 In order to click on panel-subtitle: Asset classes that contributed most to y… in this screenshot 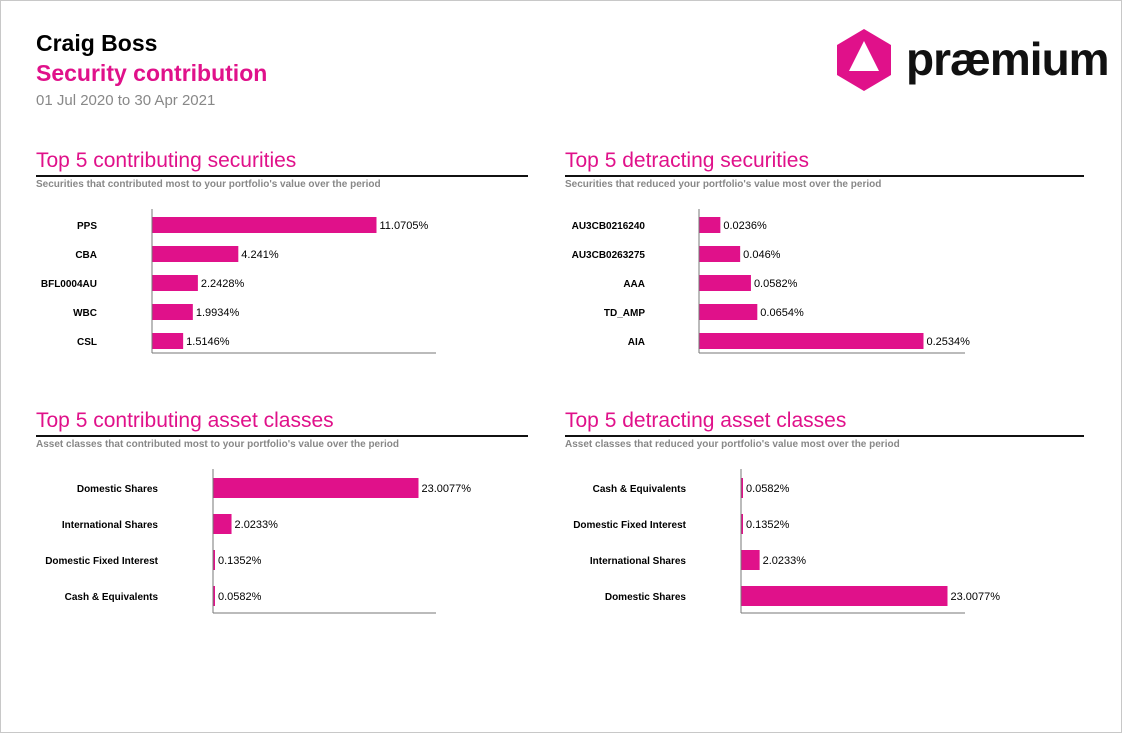, I will do `click(218, 444)`.